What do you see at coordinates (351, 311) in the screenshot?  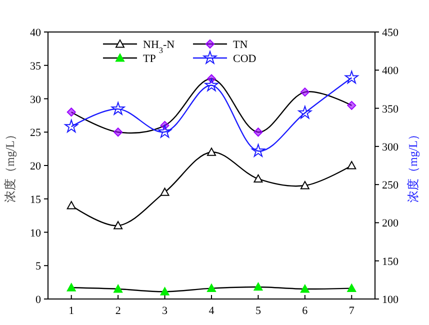 I see `x-tick-label: 7` at bounding box center [351, 311].